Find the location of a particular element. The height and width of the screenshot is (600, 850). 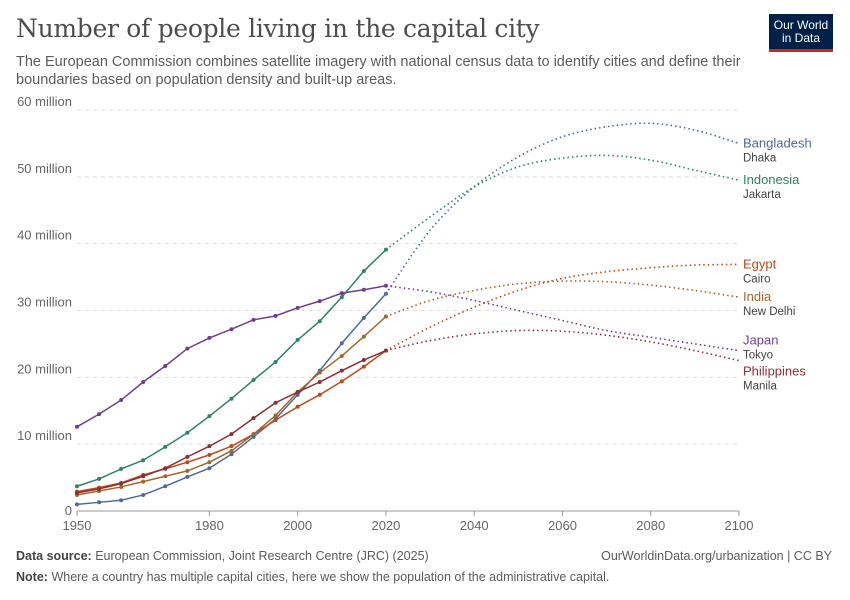

legend-label-bangladesh: Bangladesh is located at coordinates (777, 142).